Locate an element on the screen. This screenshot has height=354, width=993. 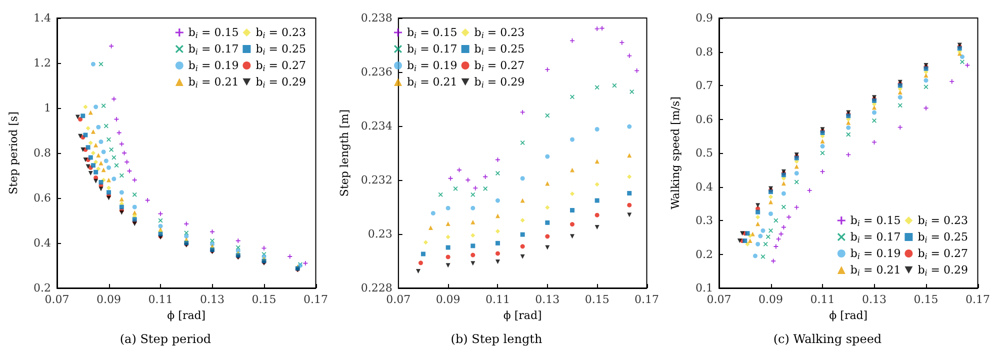
y-axis-title: Step period [s] is located at coordinates (13, 153).